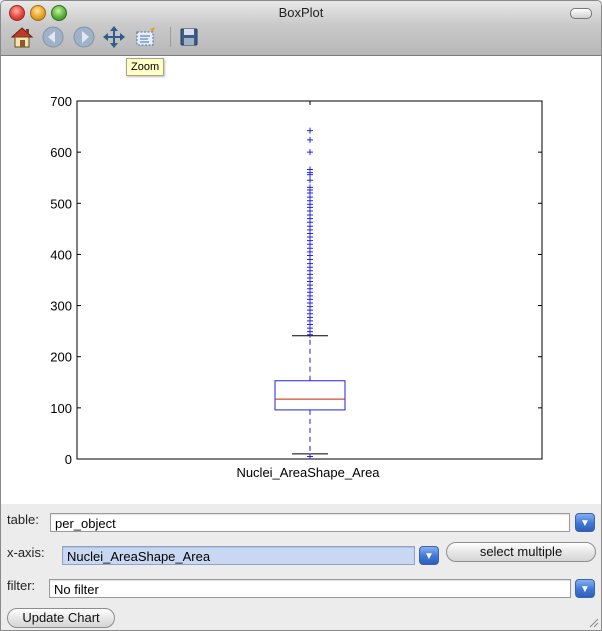  What do you see at coordinates (84, 37) in the screenshot?
I see `forward-arrow-icon` at bounding box center [84, 37].